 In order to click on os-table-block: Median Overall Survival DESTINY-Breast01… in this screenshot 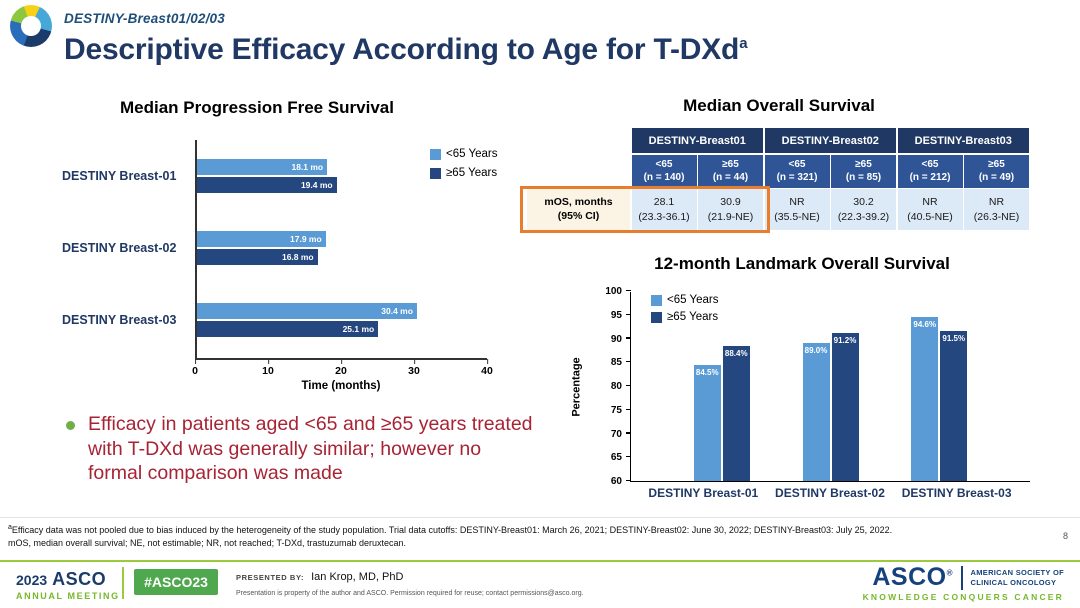, I will do `click(775, 164)`.